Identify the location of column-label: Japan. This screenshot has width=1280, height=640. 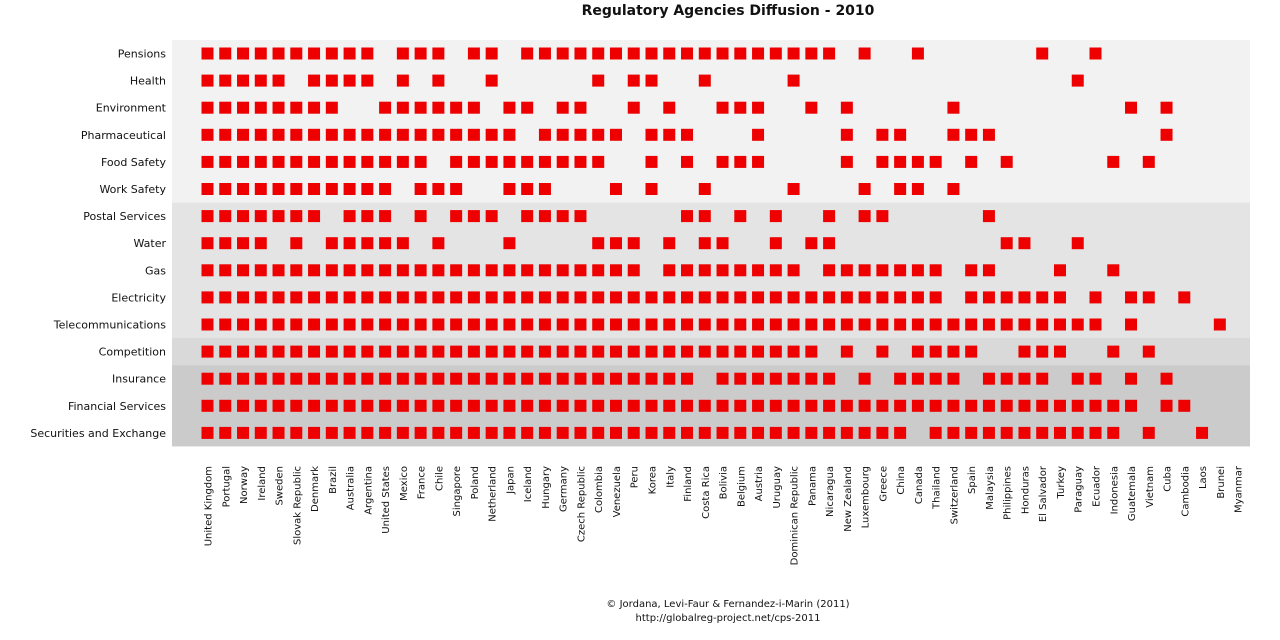
(510, 480).